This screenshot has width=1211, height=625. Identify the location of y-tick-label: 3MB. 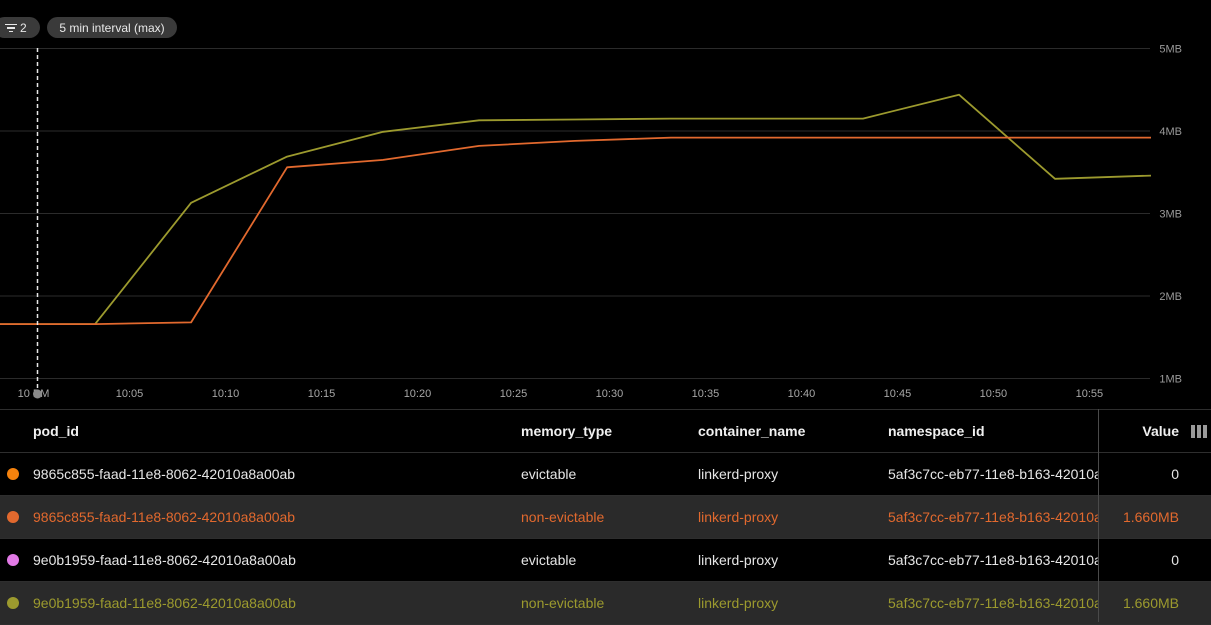
(1170, 215).